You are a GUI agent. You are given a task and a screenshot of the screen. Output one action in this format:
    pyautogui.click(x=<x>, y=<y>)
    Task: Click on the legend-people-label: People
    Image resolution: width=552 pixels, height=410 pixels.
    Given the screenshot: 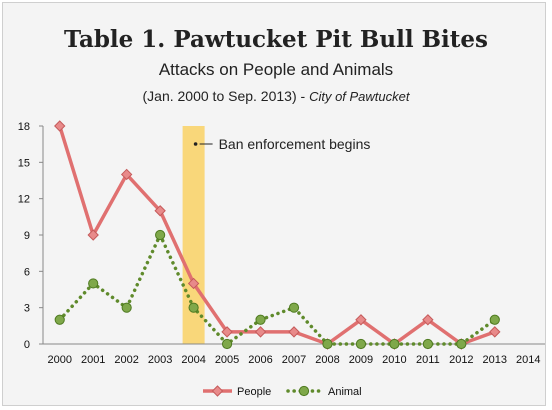 What is the action you would take?
    pyautogui.click(x=254, y=392)
    